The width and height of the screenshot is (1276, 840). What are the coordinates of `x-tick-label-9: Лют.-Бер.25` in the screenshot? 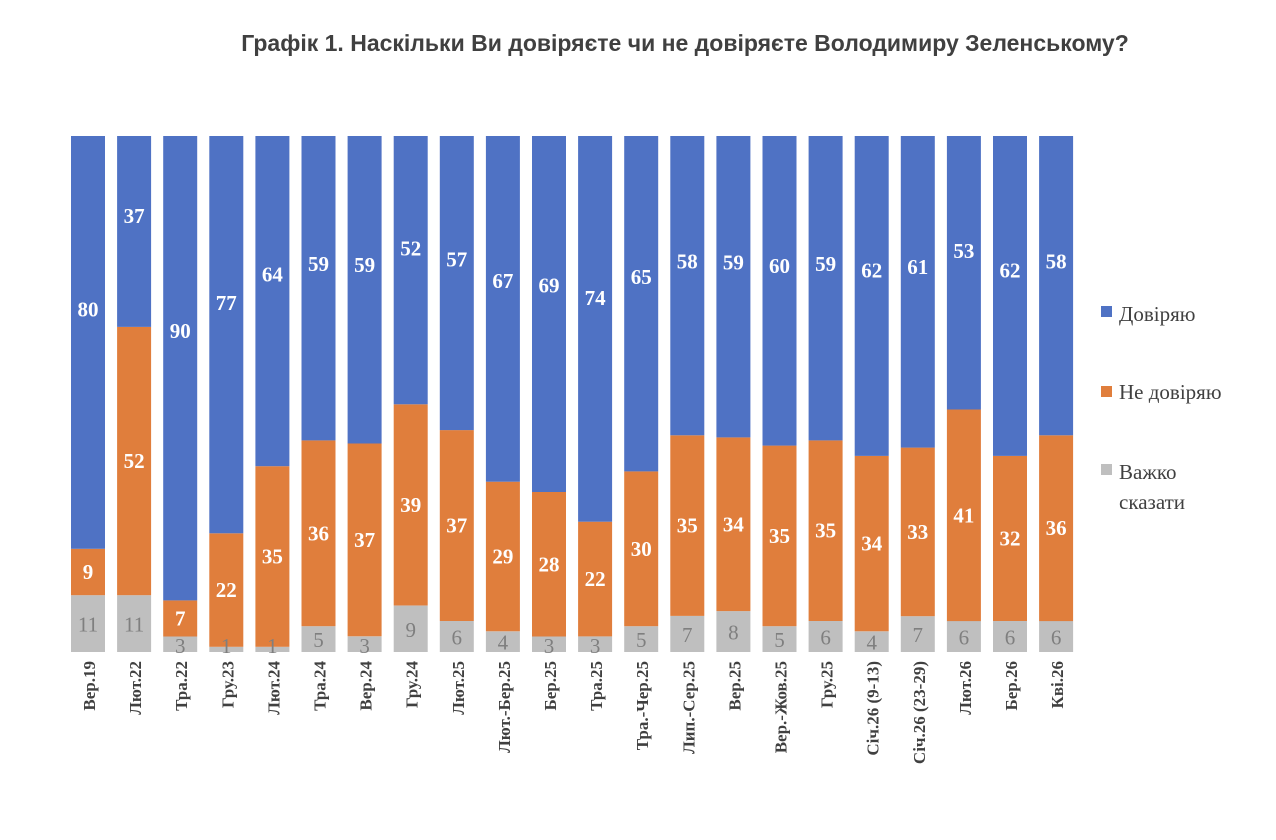 It's located at (504, 707).